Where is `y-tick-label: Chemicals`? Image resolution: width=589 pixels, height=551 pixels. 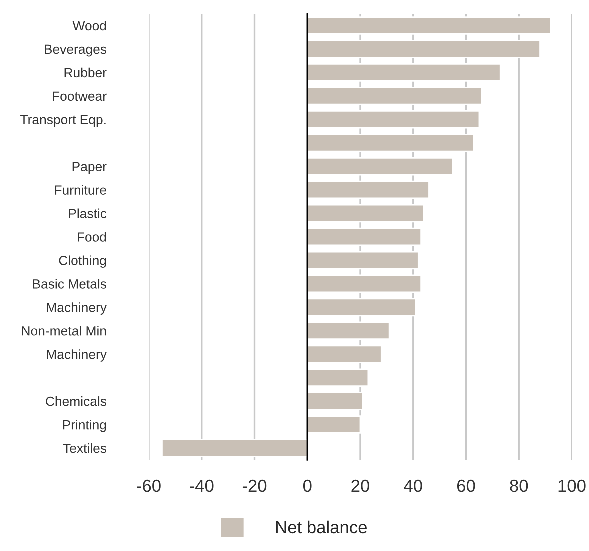
y-tick-label: Chemicals is located at coordinates (76, 401).